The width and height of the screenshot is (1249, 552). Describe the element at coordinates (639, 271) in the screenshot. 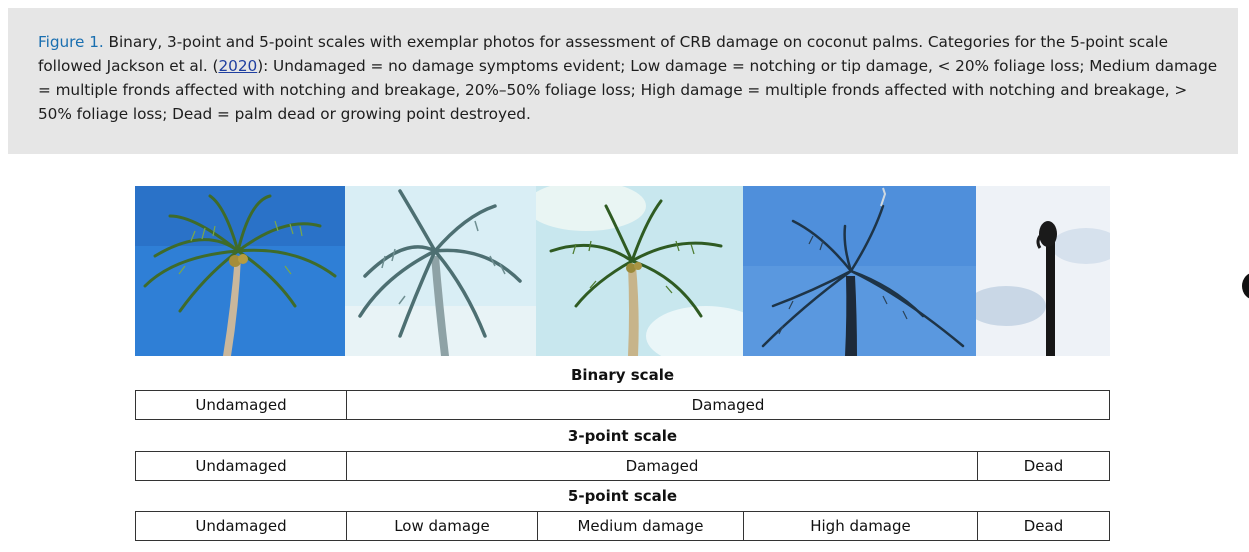

I see `palm-medium-damage-photo` at that location.